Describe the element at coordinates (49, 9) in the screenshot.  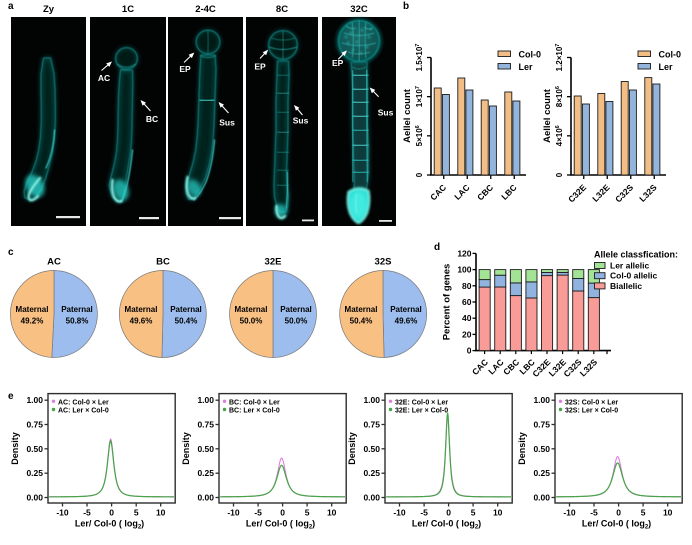
I see `svg-text: Zy` at that location.